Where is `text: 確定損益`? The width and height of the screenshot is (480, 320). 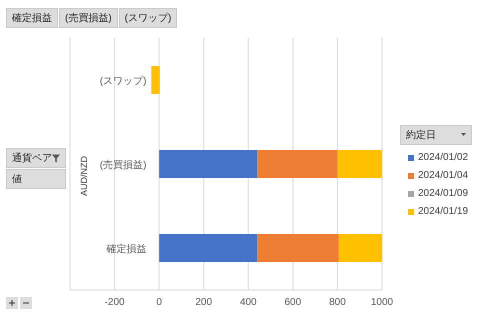 text: 確定損益 is located at coordinates (32, 18).